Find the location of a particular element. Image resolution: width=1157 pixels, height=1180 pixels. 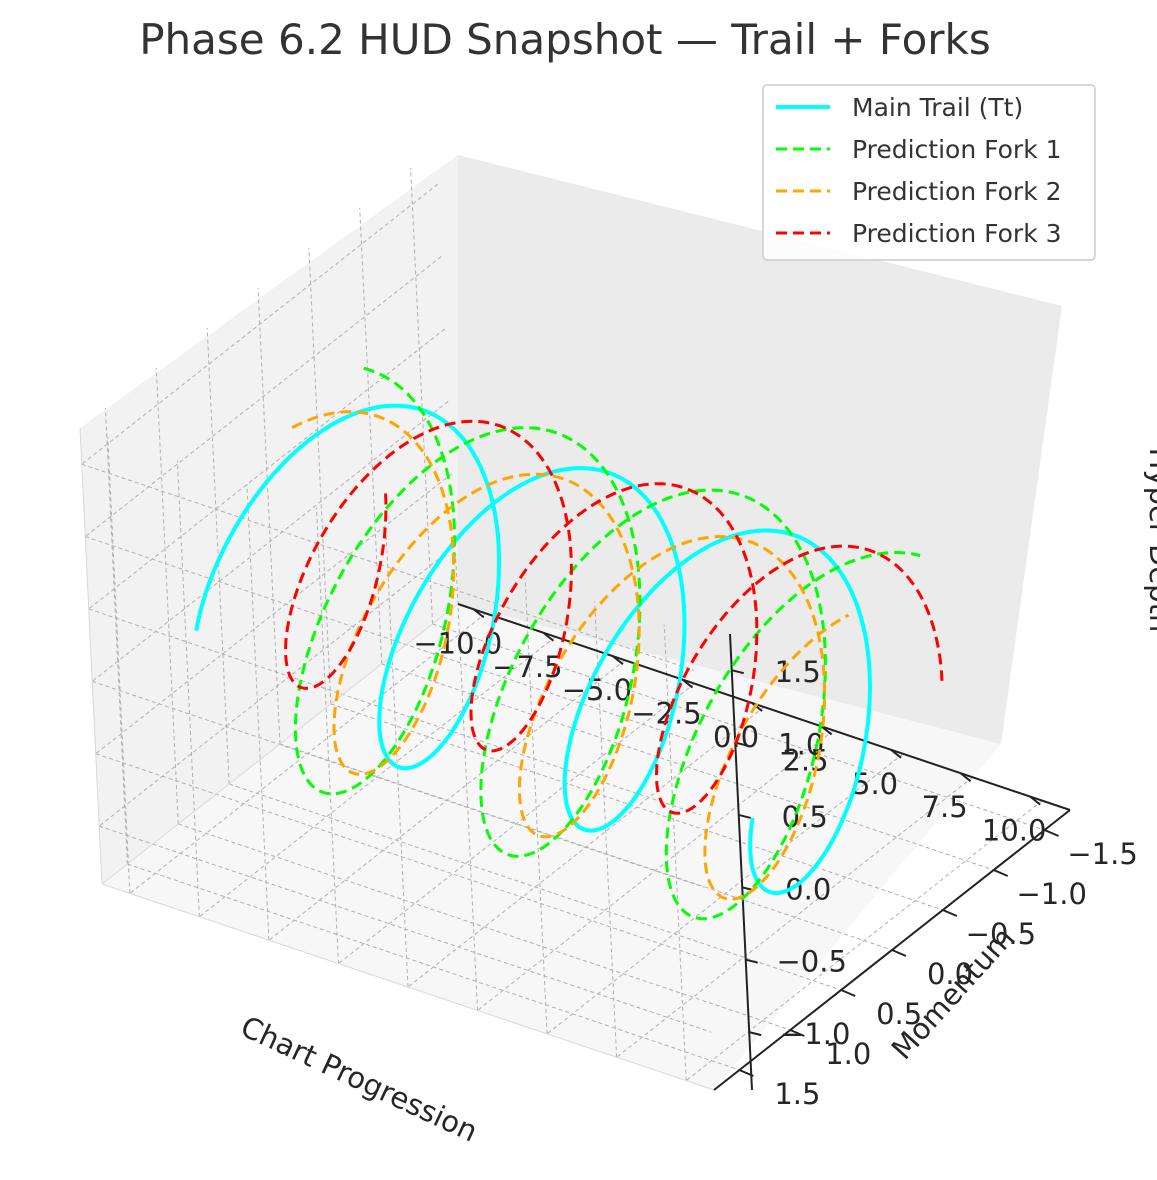

x-tick-label: −7.5 is located at coordinates (527, 667).